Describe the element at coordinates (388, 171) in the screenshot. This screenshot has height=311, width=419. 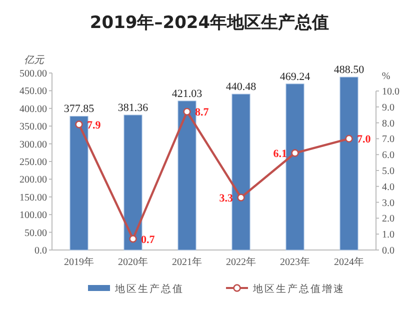
I see `y2-tick-label: 5.0` at that location.